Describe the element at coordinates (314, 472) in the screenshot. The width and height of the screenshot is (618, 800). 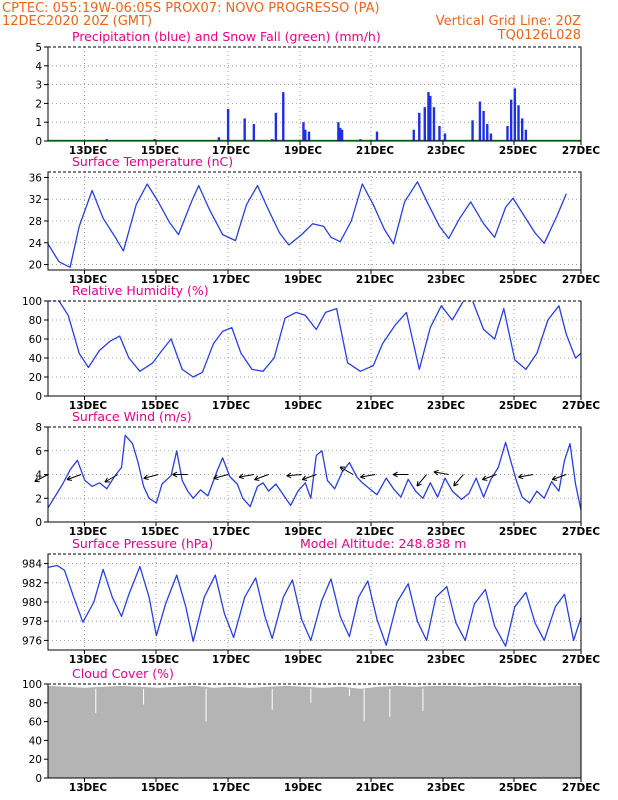
I see `wind-series-line` at that location.